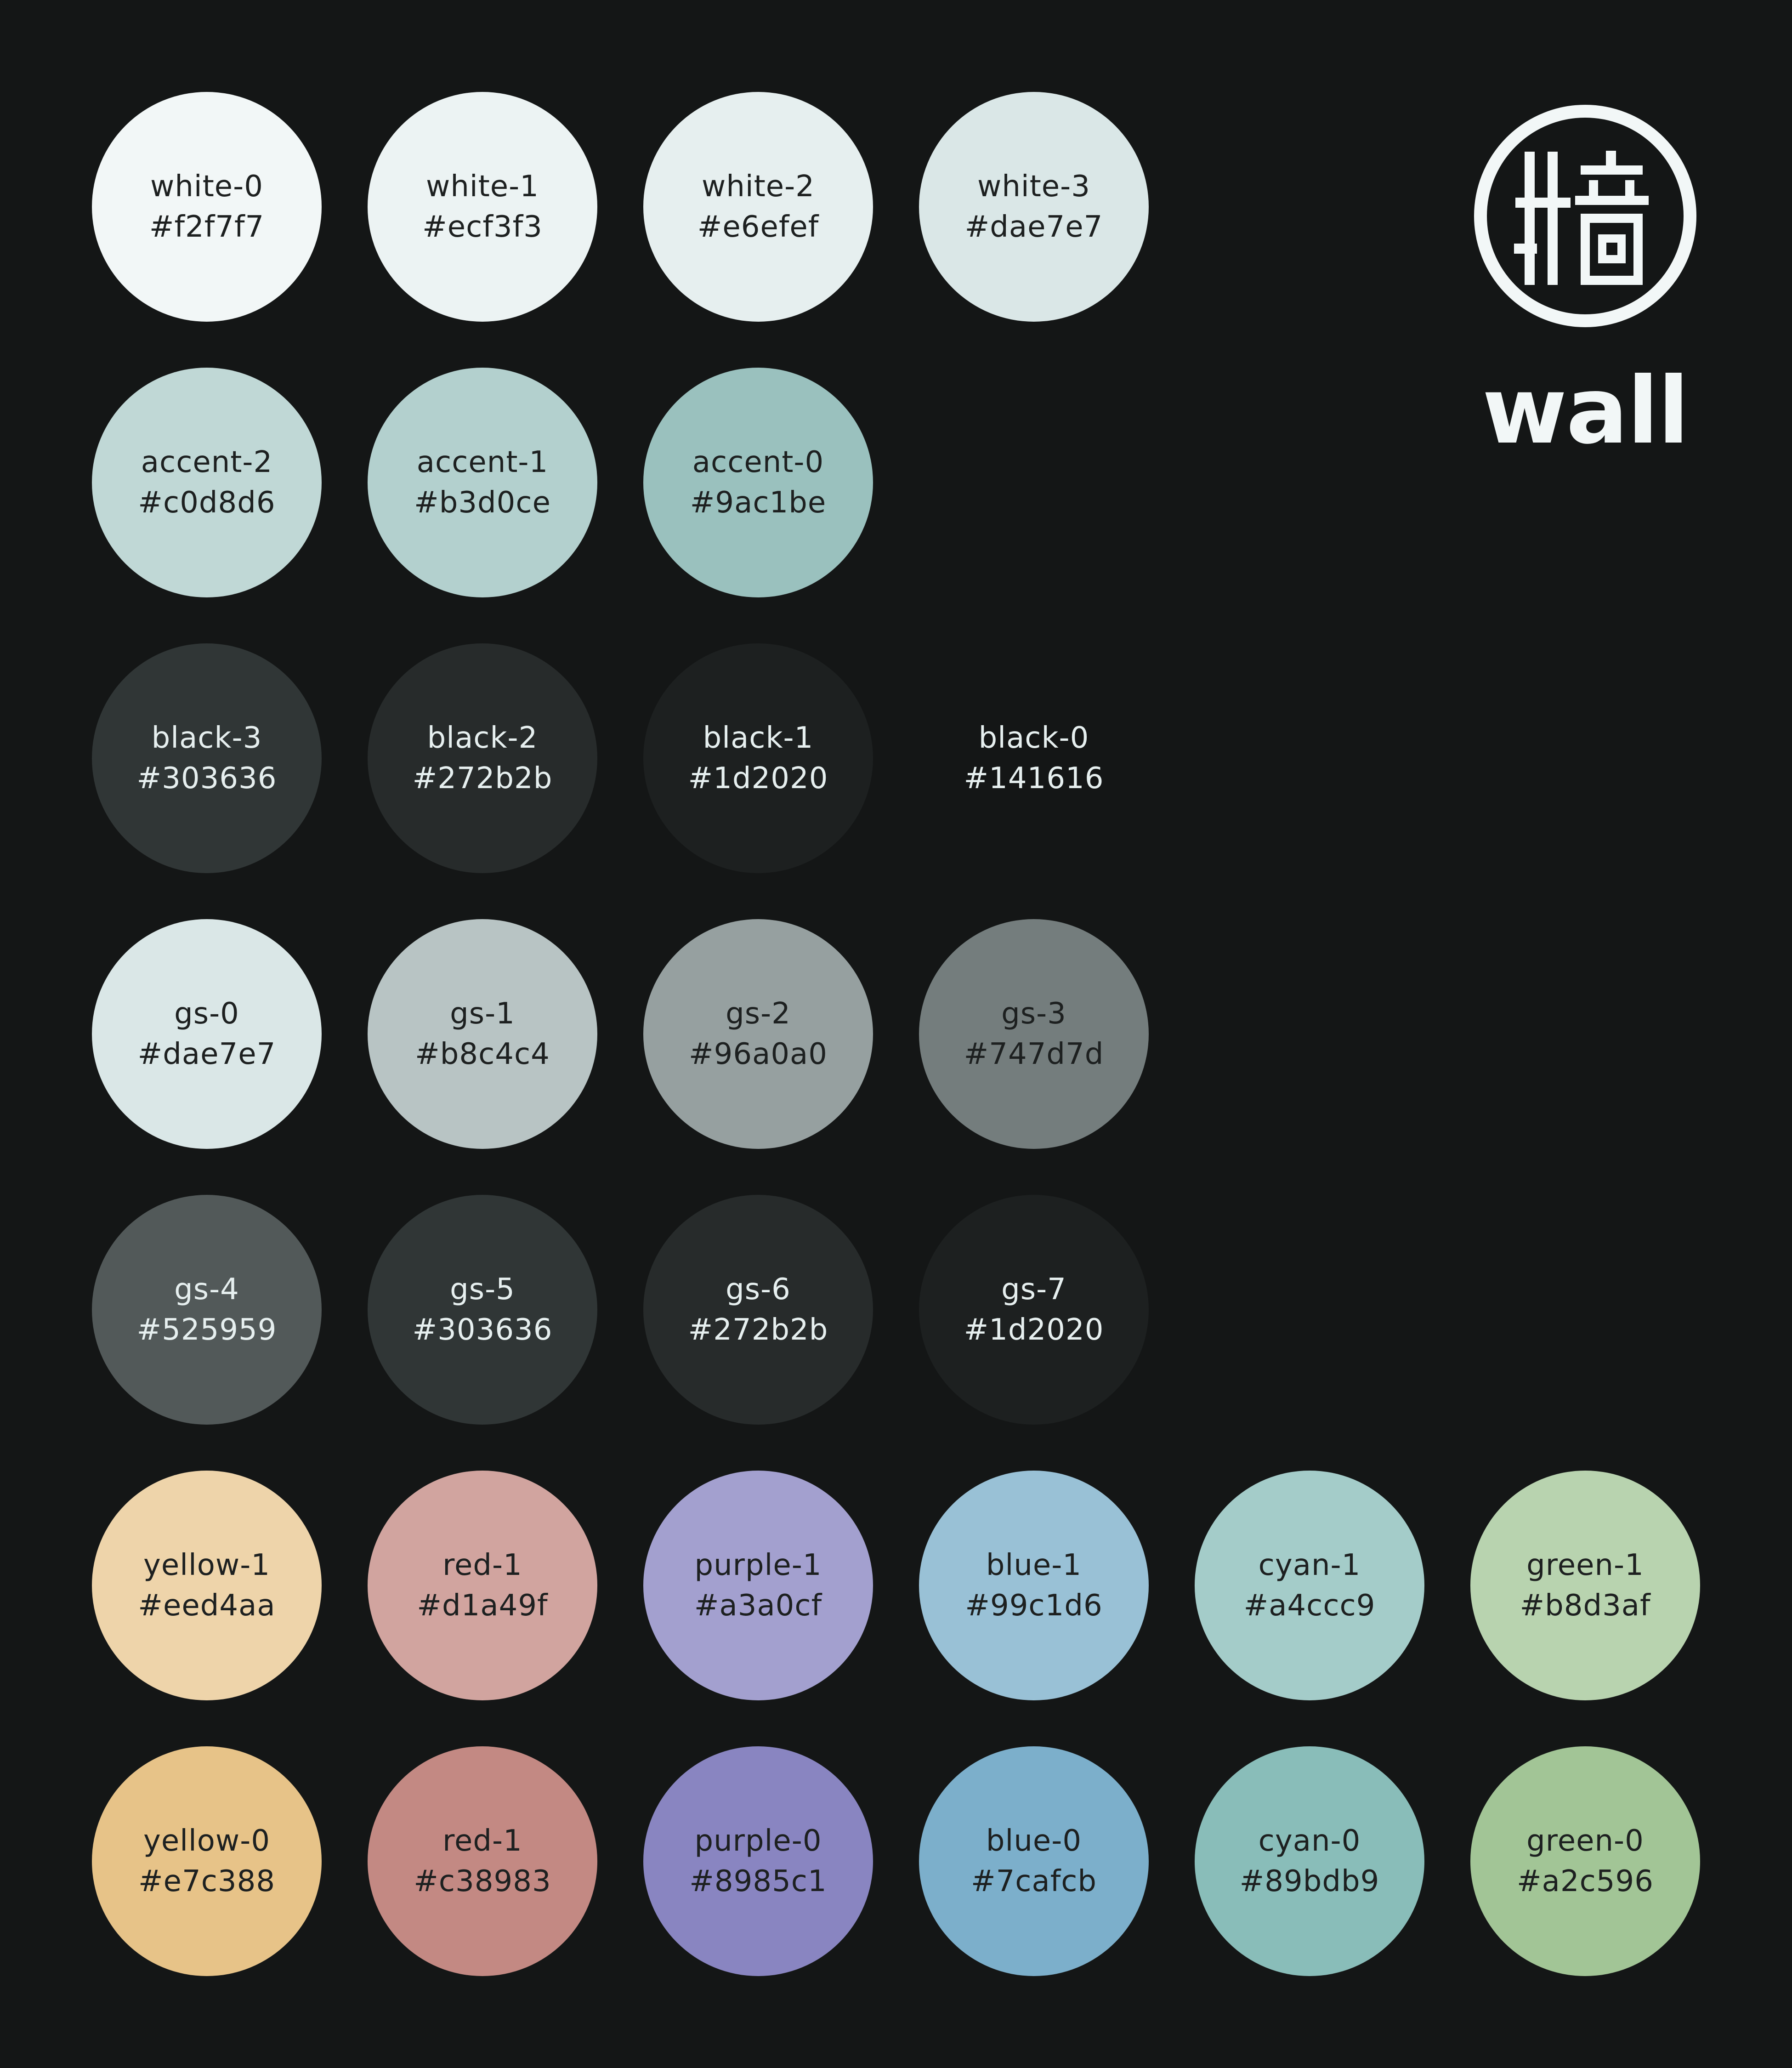 This screenshot has height=2068, width=1792. What do you see at coordinates (758, 1054) in the screenshot?
I see `swatch-hex: #96a0a0` at bounding box center [758, 1054].